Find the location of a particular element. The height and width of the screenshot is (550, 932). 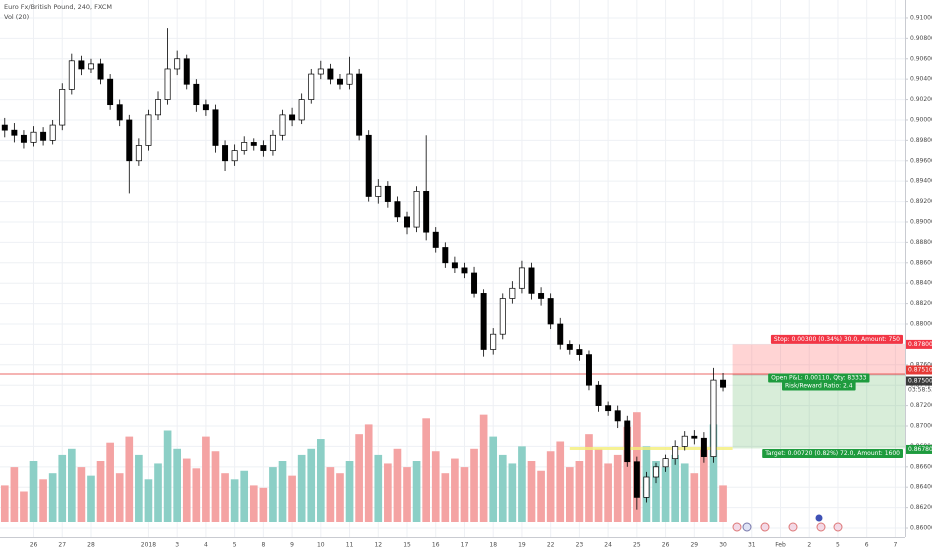

x-tick-label: 16 is located at coordinates (436, 545).